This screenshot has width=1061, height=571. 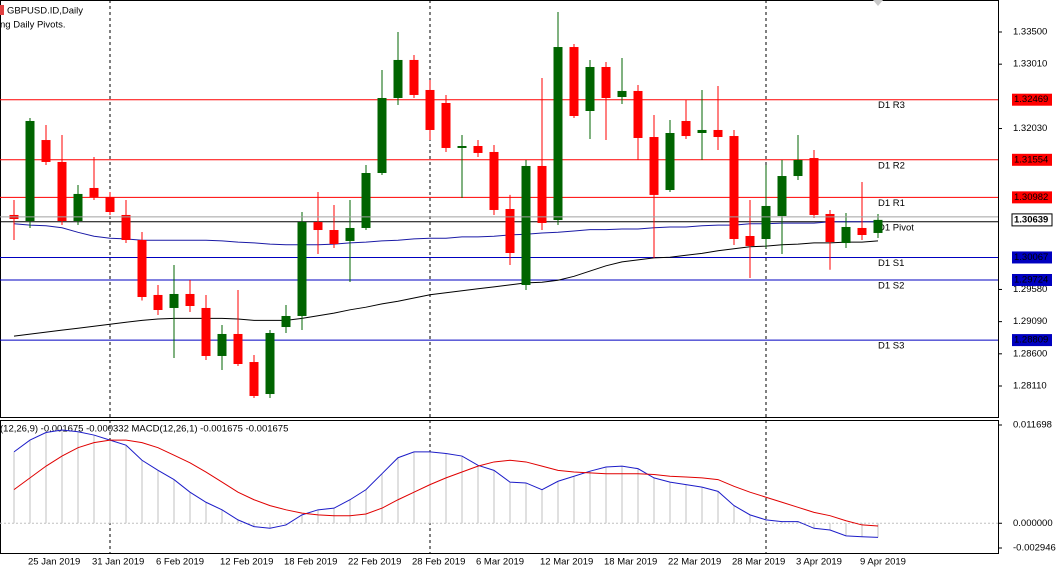 I want to click on chart-title: GBPUSD.ID,Daily, so click(x=45, y=11).